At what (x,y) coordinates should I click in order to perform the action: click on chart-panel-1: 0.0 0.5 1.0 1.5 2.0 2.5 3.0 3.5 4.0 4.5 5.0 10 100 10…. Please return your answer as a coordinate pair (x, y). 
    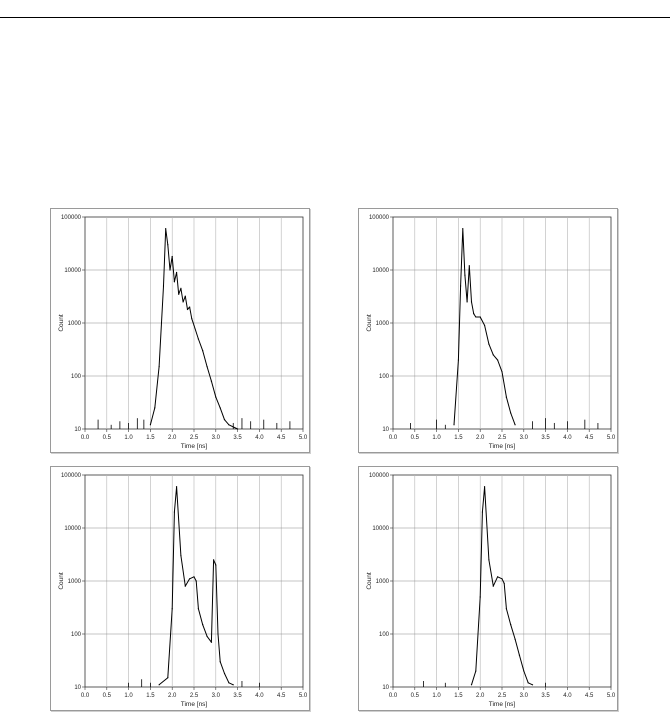
    Looking at the image, I should click on (180, 330).